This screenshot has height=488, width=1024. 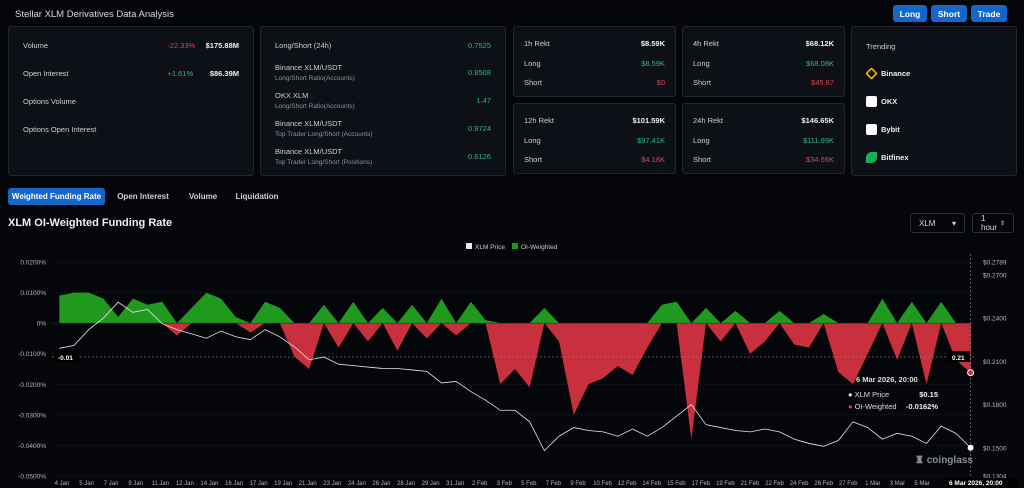 I want to click on x-tick: 19 Jan, so click(x=283, y=484).